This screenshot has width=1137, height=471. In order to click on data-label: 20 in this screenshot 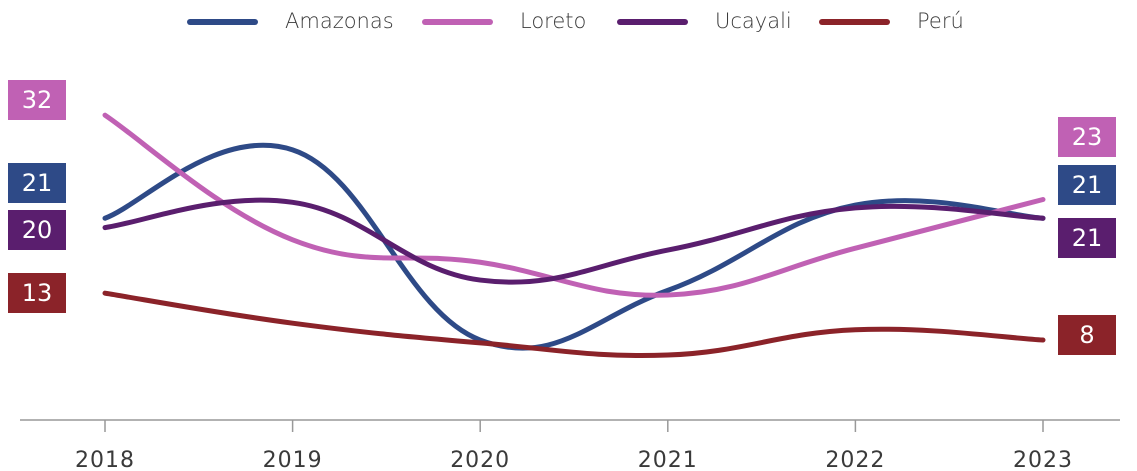, I will do `click(37, 230)`.